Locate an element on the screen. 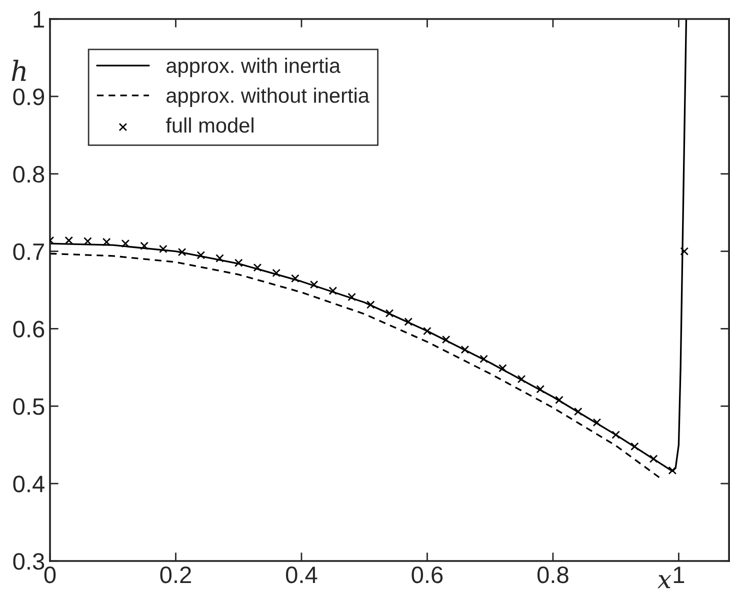 The width and height of the screenshot is (730, 601). y-tick-label: 0.3 is located at coordinates (28, 561).